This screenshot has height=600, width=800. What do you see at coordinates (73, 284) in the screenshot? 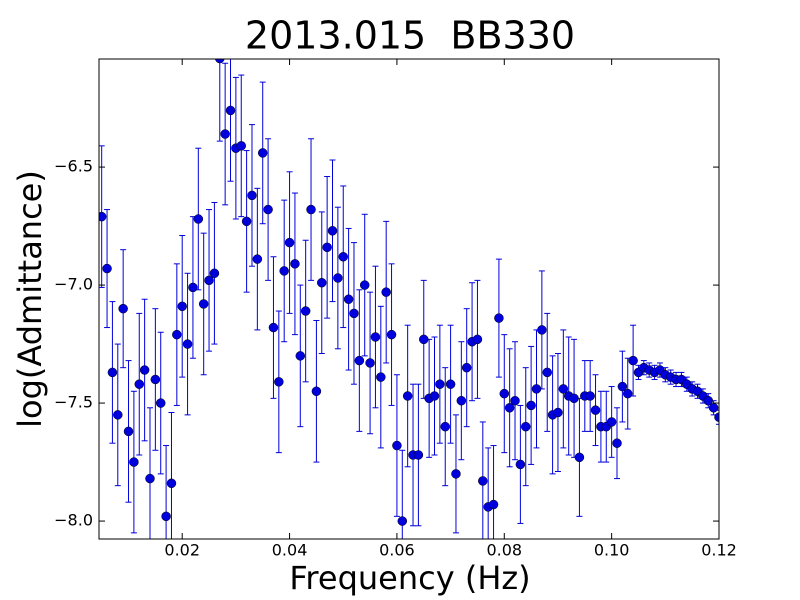
I see `y-tick-label: −7.0` at bounding box center [73, 284].